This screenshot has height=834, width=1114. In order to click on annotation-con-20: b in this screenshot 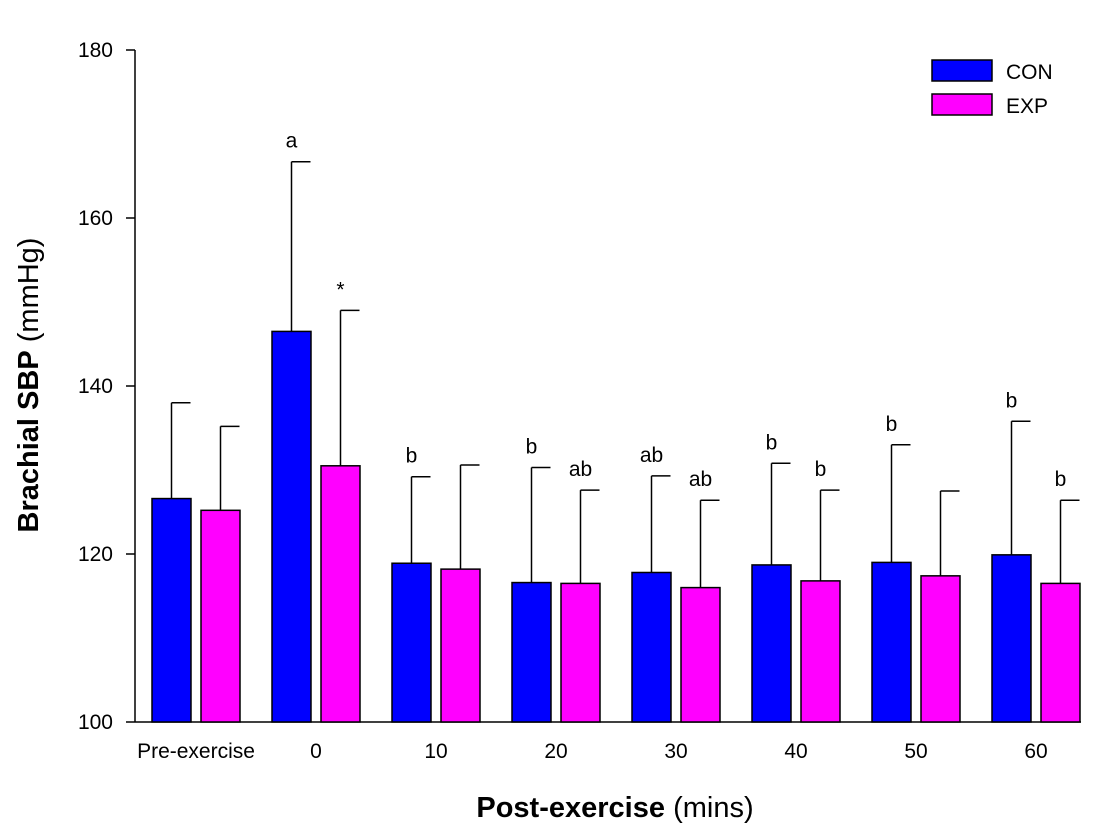, I will do `click(532, 446)`.